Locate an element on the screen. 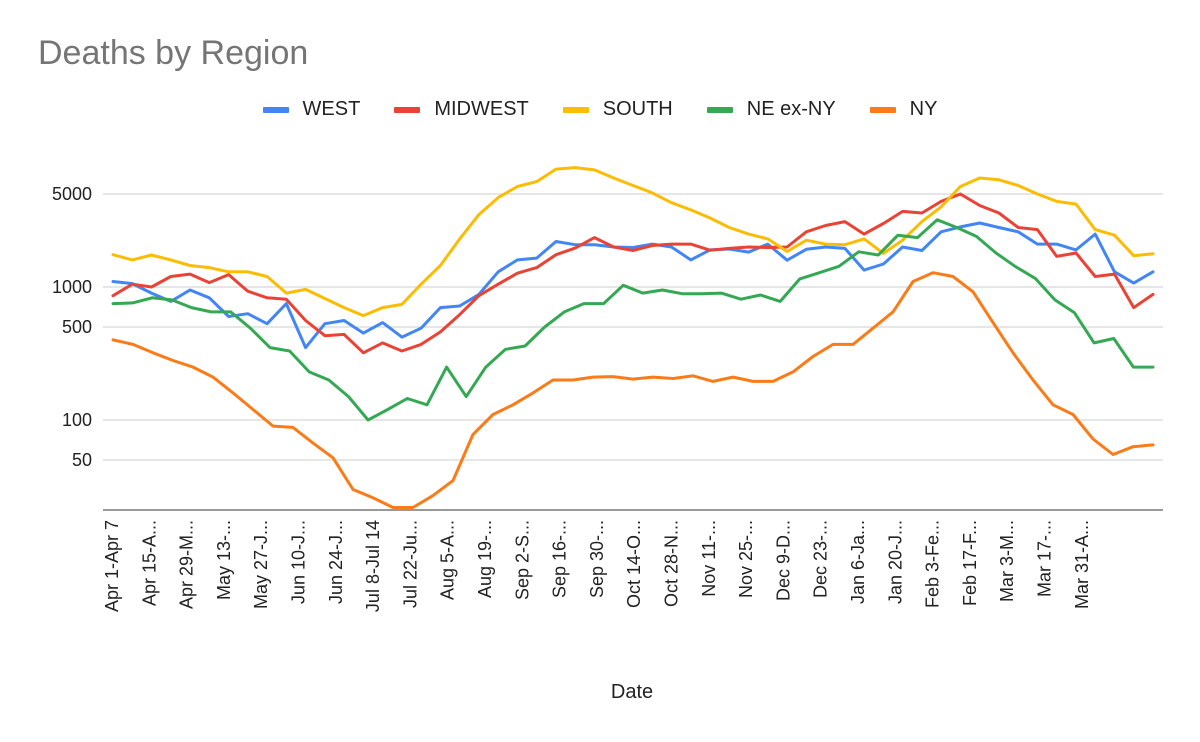  x-axis-title: Date is located at coordinates (632, 692).